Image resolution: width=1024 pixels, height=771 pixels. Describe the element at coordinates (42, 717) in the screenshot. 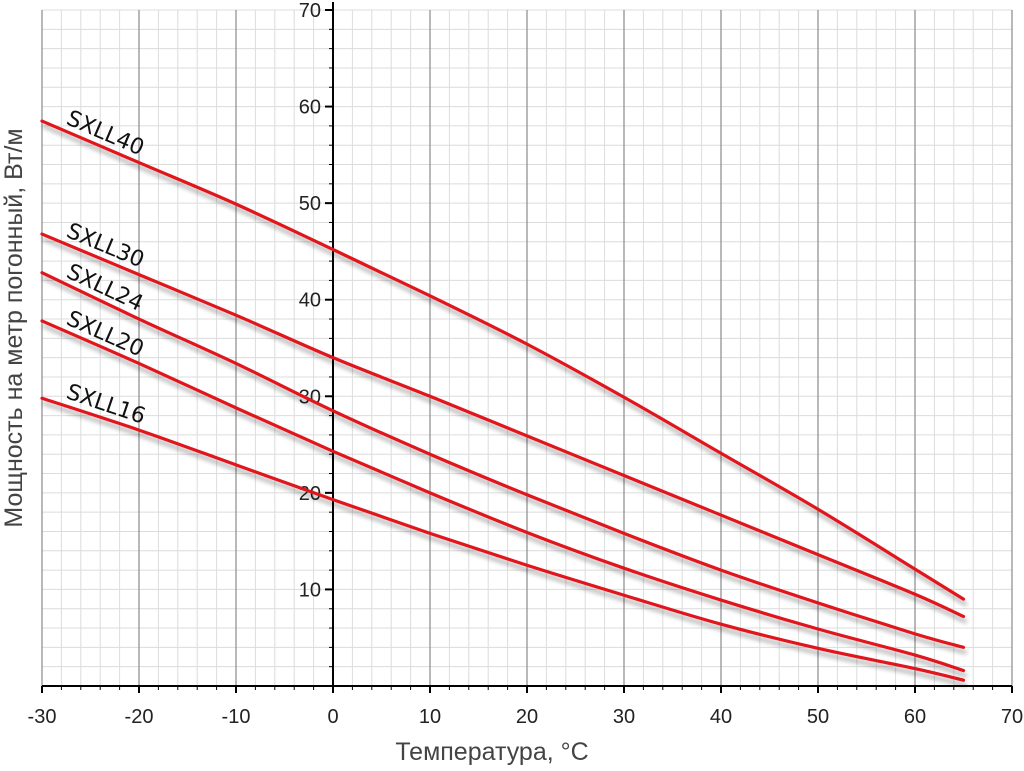

I see `x-tick-label: -30` at that location.